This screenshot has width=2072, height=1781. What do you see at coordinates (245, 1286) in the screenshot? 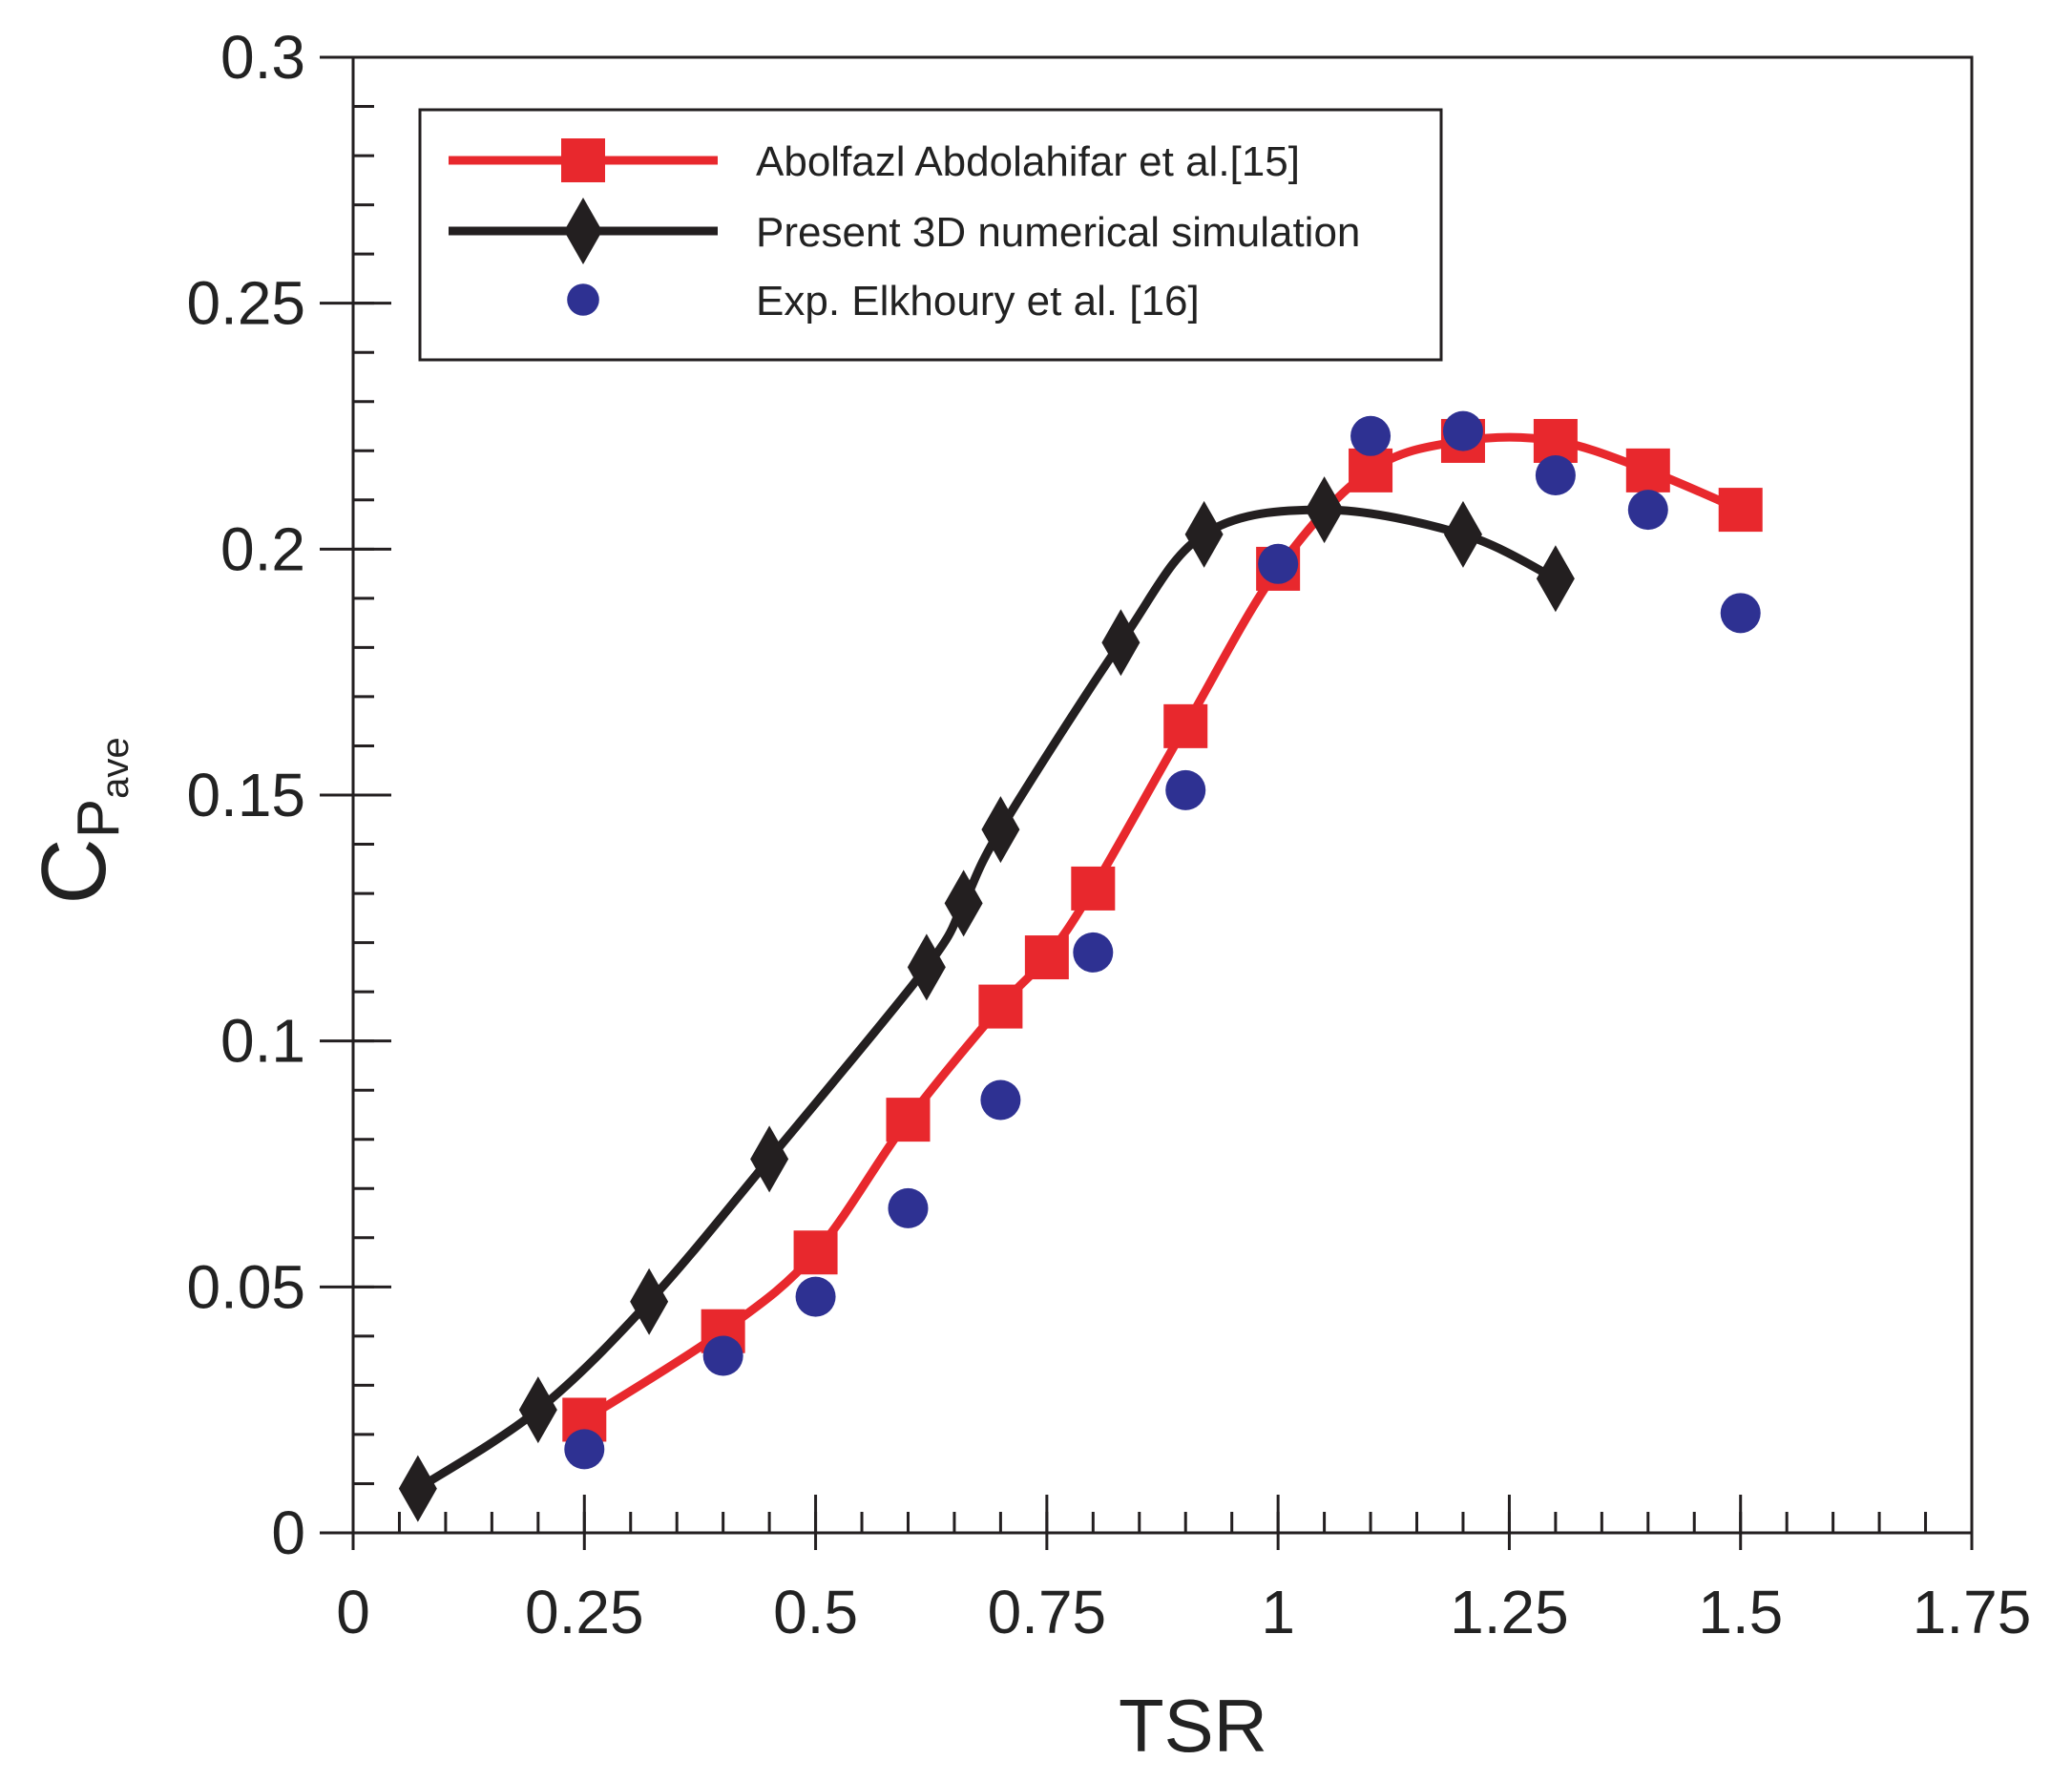
I see `y-tick-label: 0.05` at bounding box center [245, 1286].